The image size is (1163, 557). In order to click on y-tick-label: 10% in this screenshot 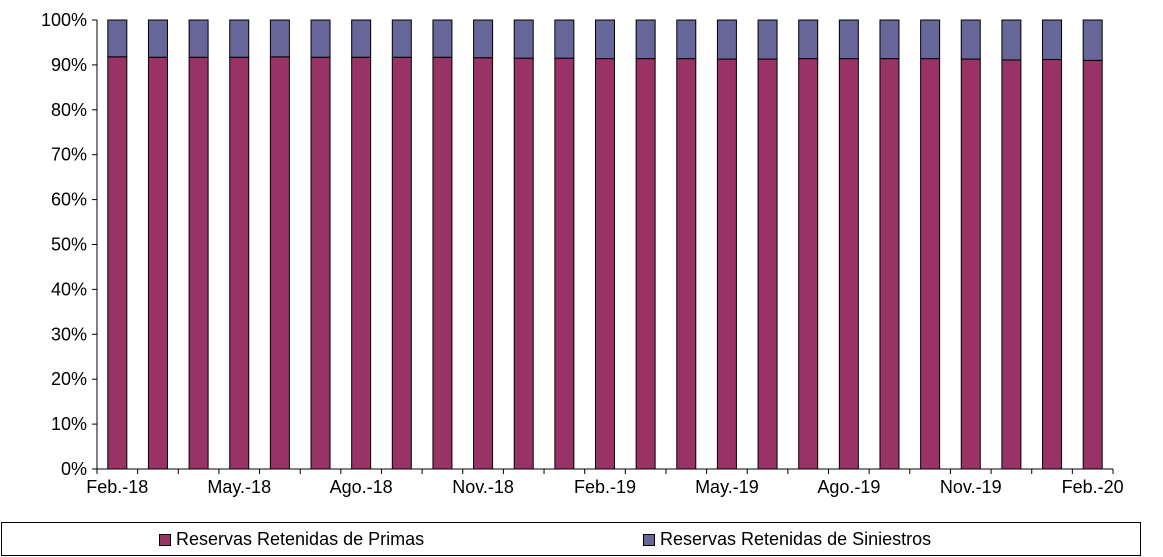, I will do `click(69, 424)`.